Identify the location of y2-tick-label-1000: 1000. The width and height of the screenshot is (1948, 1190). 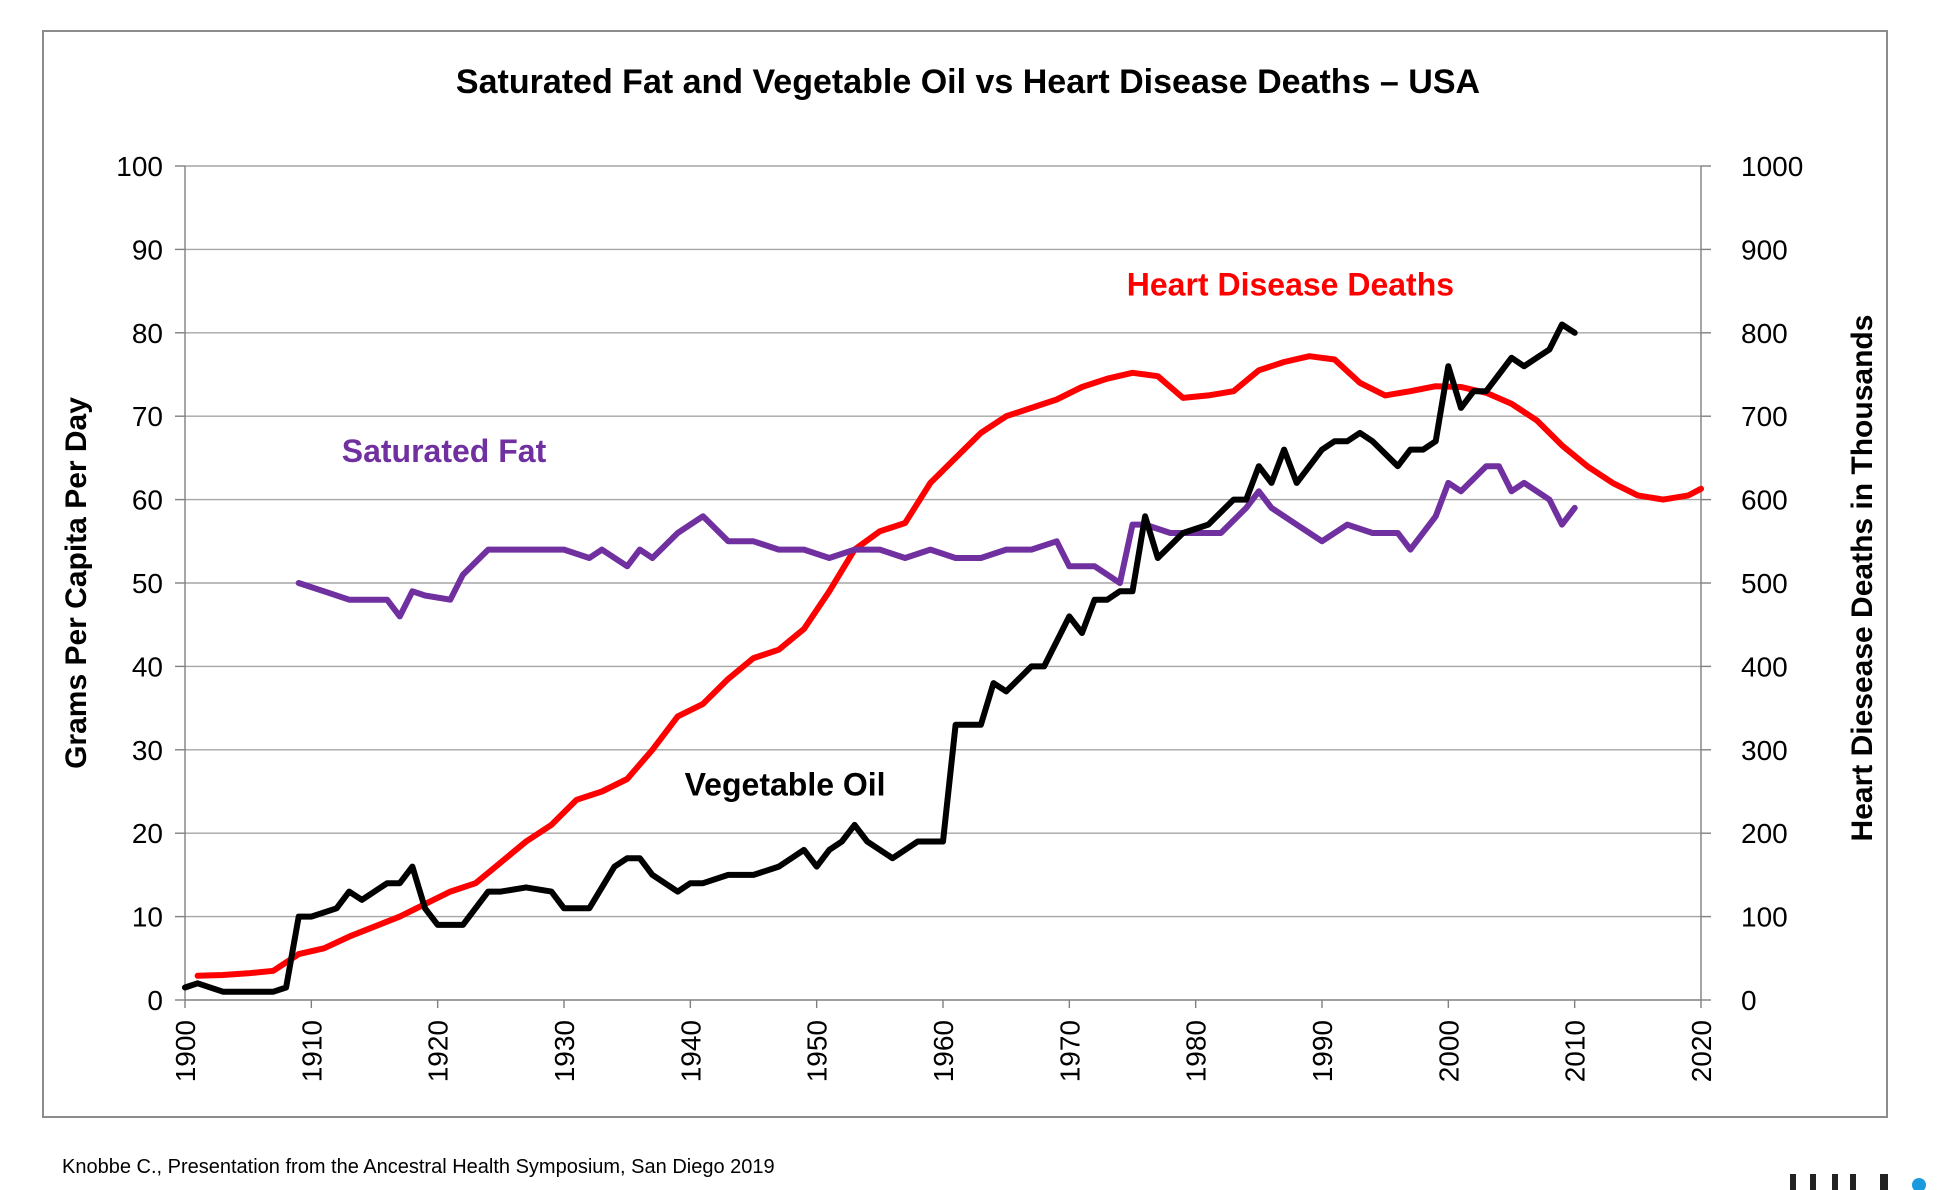
(1772, 166).